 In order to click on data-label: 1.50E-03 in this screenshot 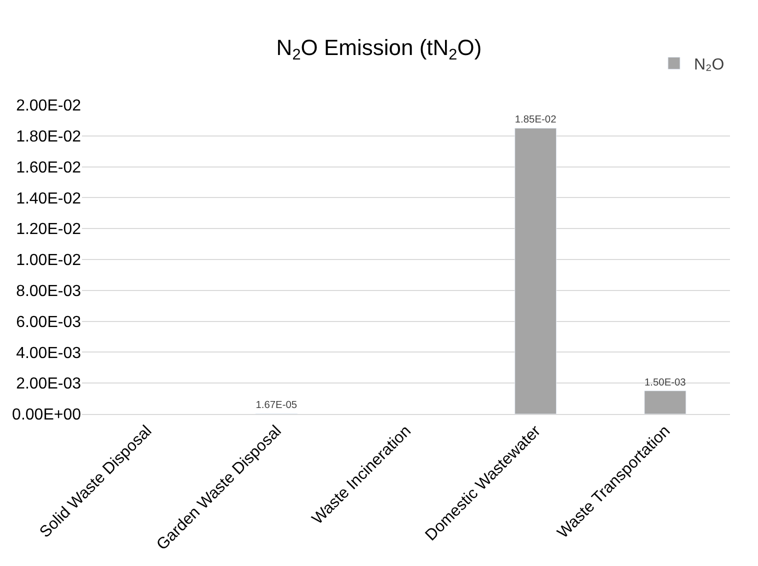, I will do `click(665, 382)`.